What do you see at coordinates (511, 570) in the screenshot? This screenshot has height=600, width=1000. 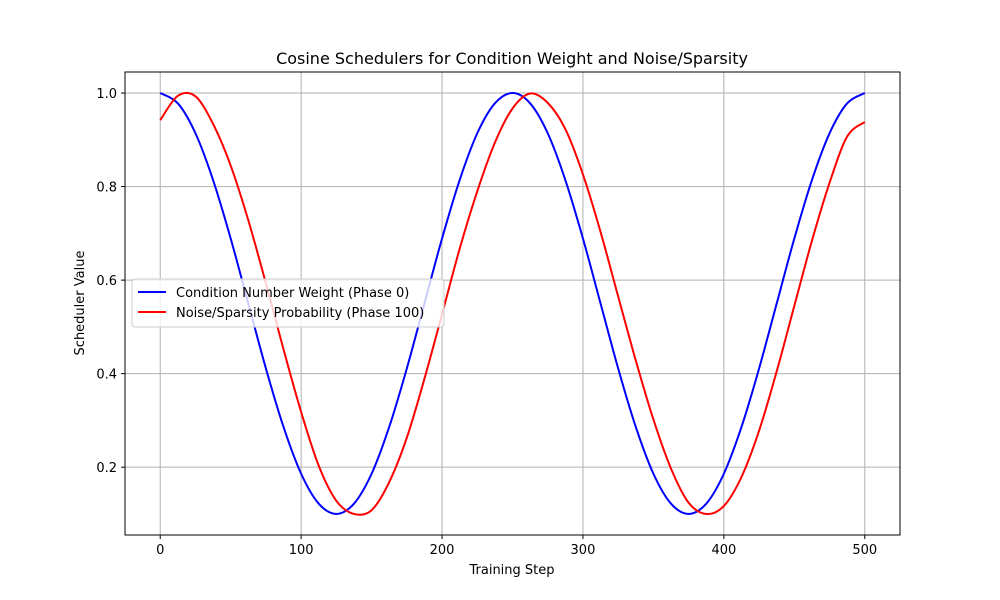 I see `x-axis-label: Training Step` at bounding box center [511, 570].